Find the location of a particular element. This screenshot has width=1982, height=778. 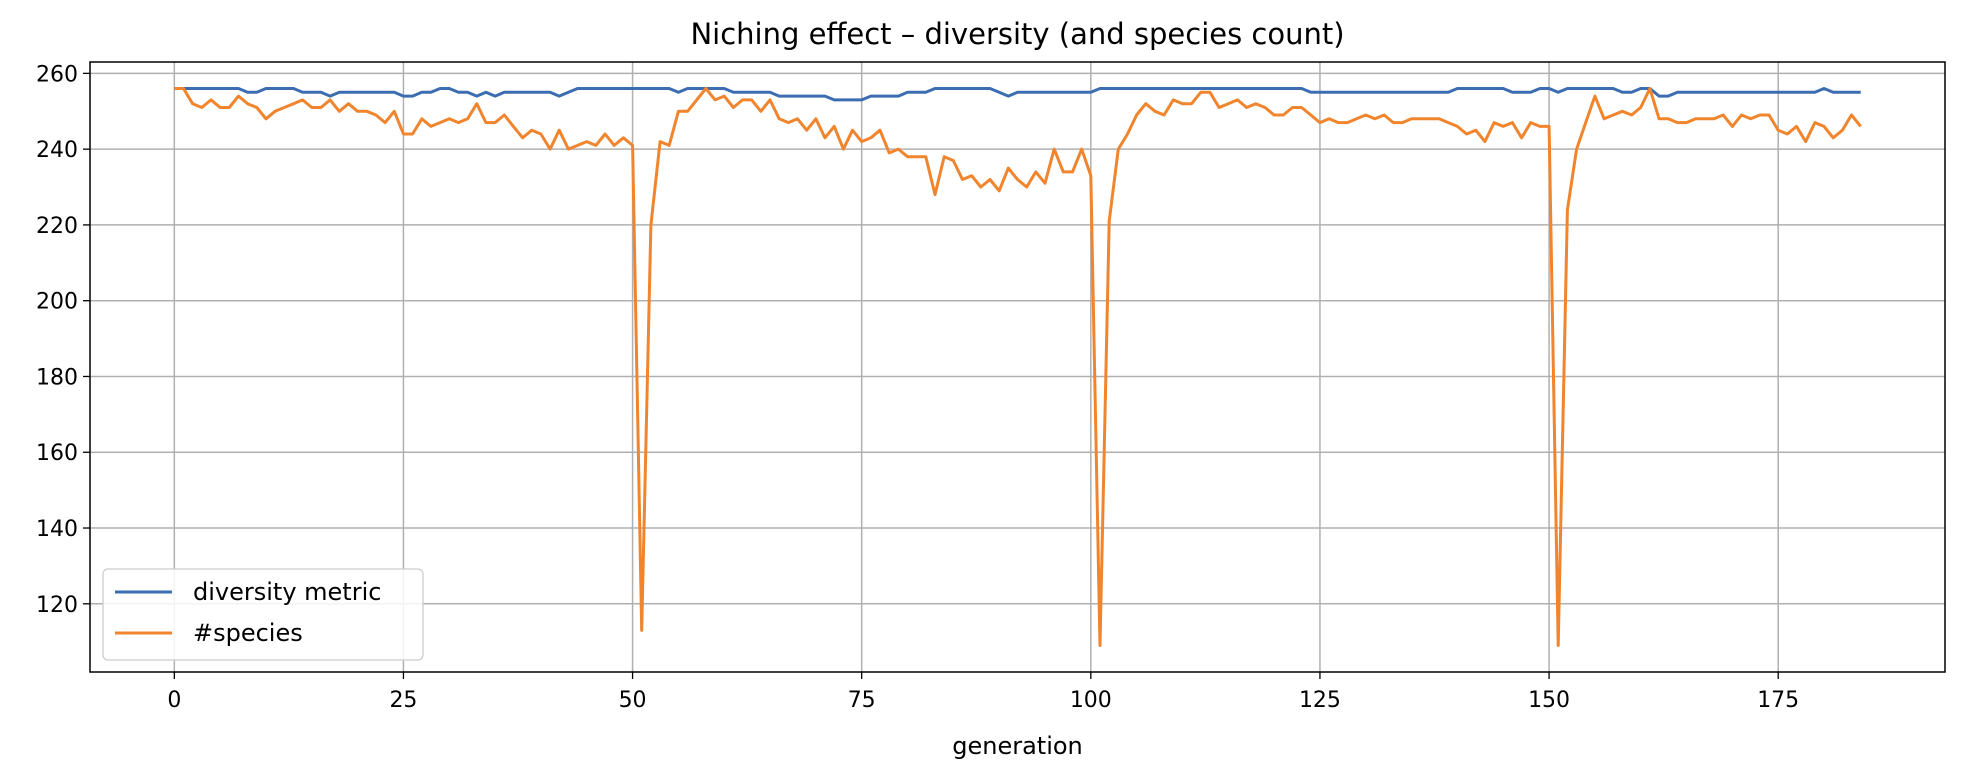

x-tick-label: 175 is located at coordinates (1778, 700).